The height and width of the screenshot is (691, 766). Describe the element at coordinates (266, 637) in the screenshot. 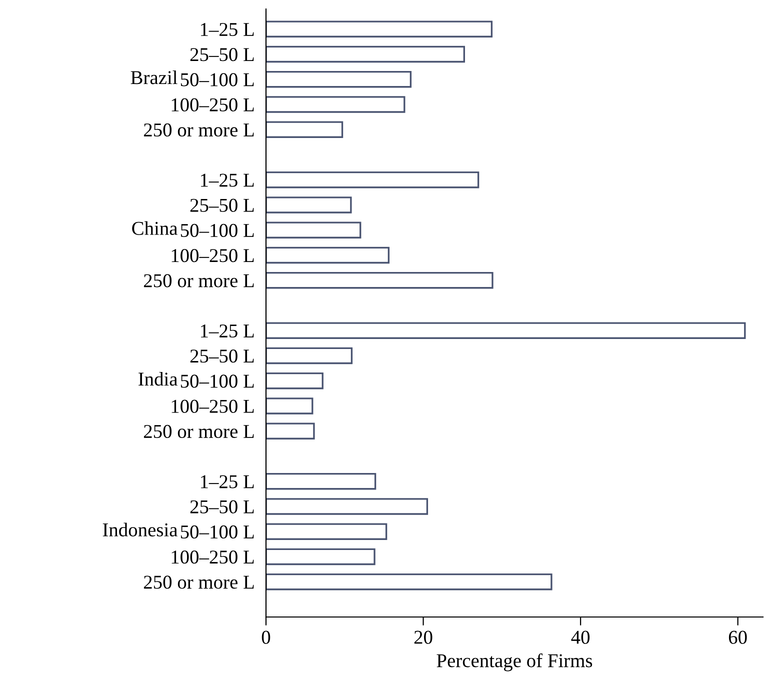

I see `x-tick-label: 0` at that location.